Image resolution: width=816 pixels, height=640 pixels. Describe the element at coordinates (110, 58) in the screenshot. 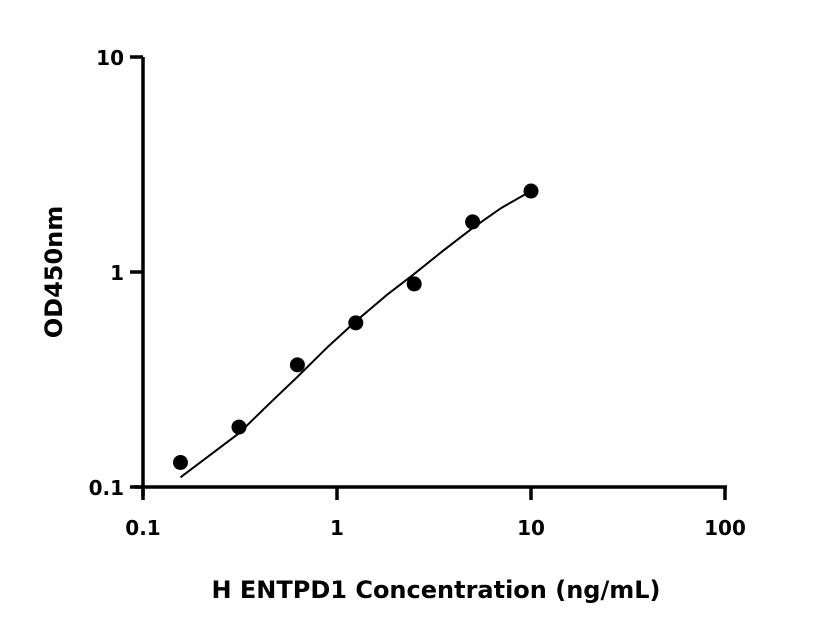

I see `y-tick-label: 10` at that location.